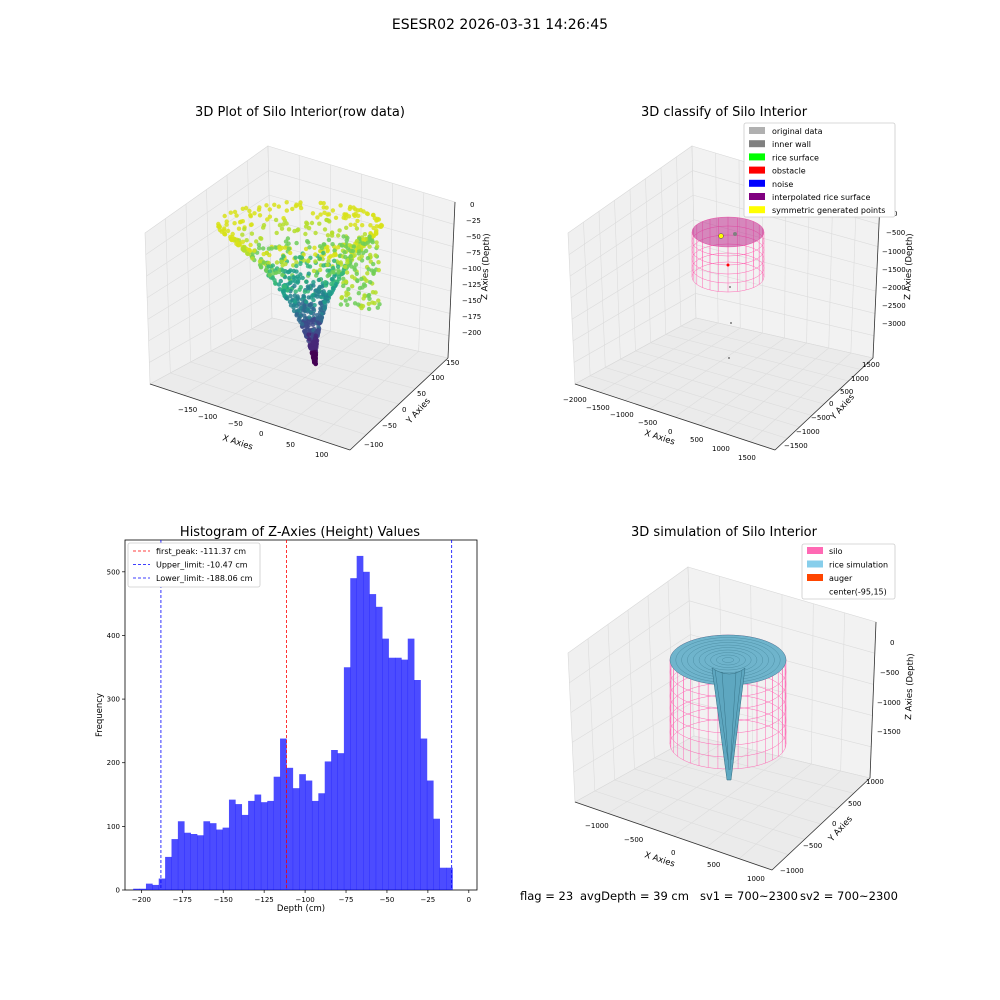  What do you see at coordinates (728, 232) in the screenshot?
I see `rice-surface-patch` at bounding box center [728, 232].